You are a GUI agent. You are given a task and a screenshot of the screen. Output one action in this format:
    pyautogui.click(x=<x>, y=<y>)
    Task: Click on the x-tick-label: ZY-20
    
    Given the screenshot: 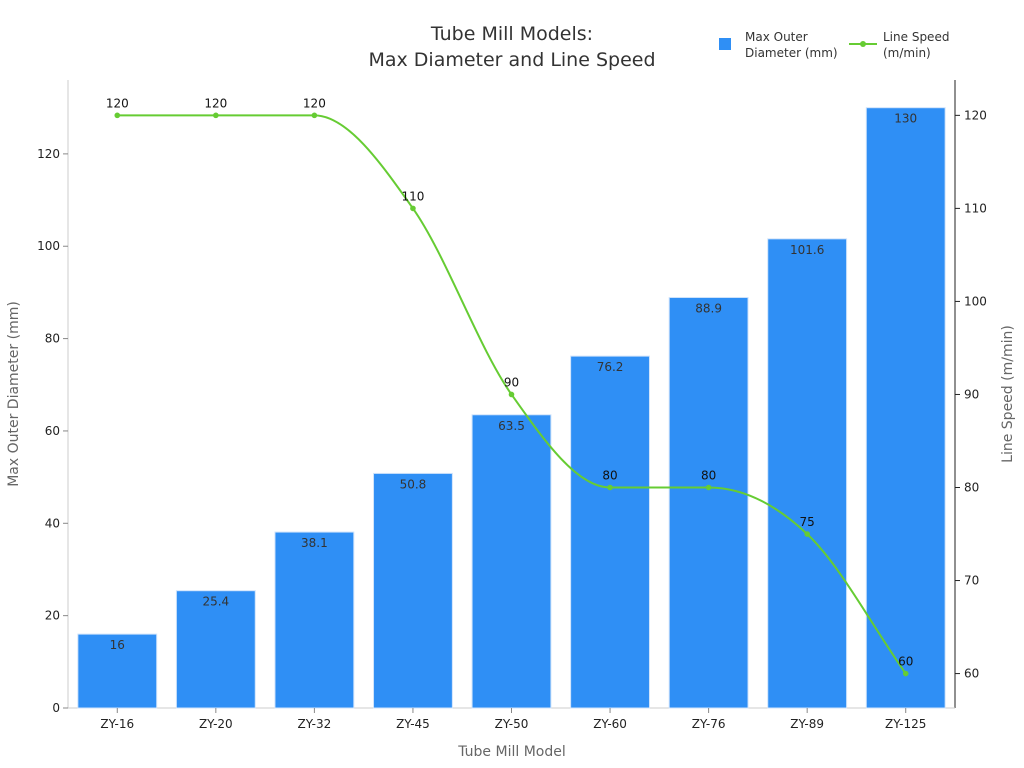 What is the action you would take?
    pyautogui.click(x=216, y=724)
    